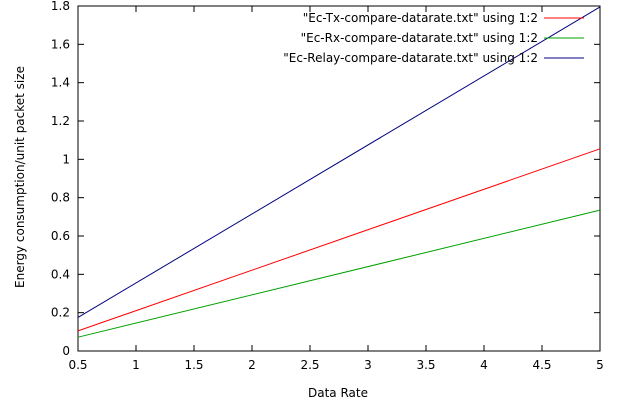 The width and height of the screenshot is (625, 407). What do you see at coordinates (420, 18) in the screenshot?
I see `legend-entry-label: "Ec-Tx-compare-datarate.txt" using 1:2` at bounding box center [420, 18].